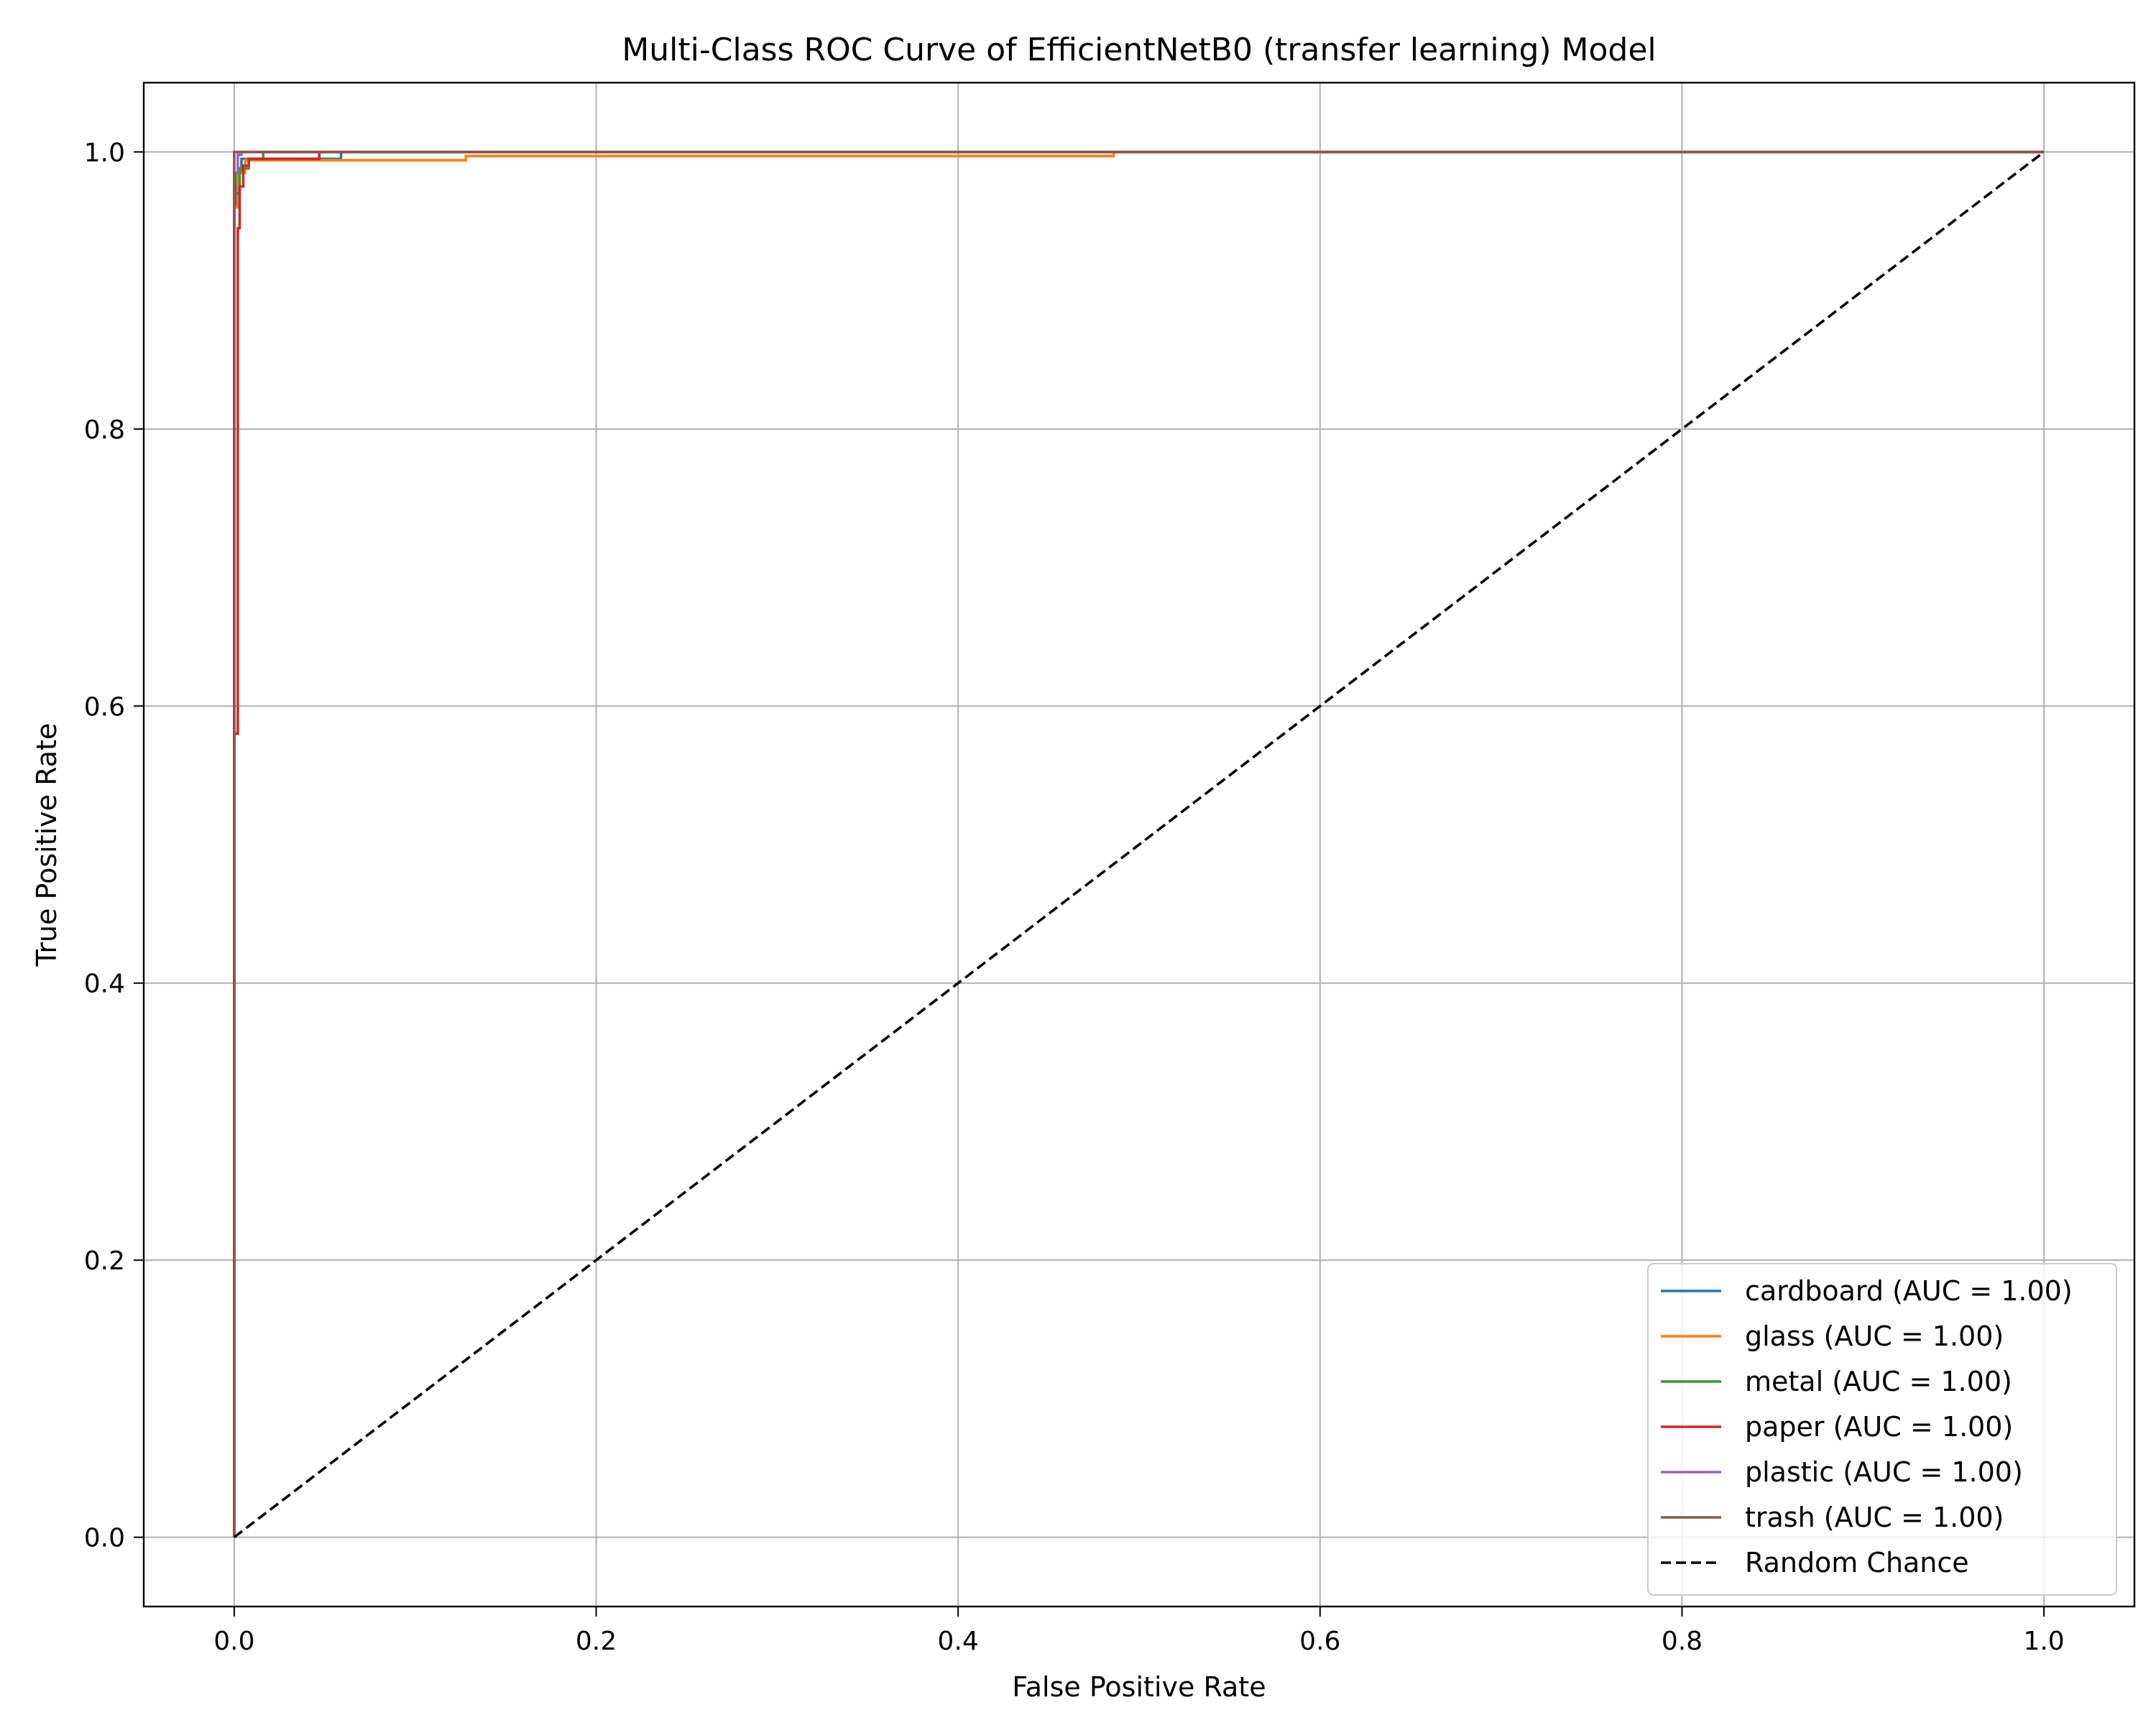 This screenshot has width=2156, height=1728. What do you see at coordinates (1879, 1427) in the screenshot?
I see `legend-label-3: paper (AUC = 1.00)` at bounding box center [1879, 1427].